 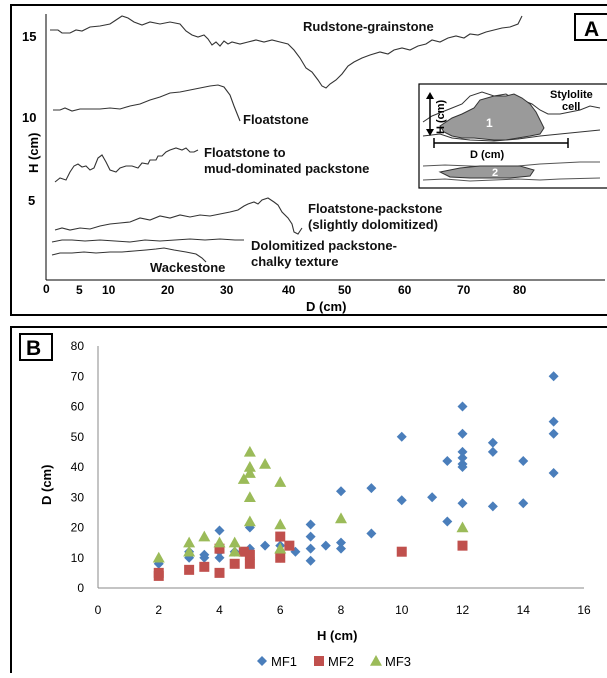 What do you see at coordinates (368, 26) in the screenshot?
I see `label-rudstone: Rudstone-grainstone` at bounding box center [368, 26].